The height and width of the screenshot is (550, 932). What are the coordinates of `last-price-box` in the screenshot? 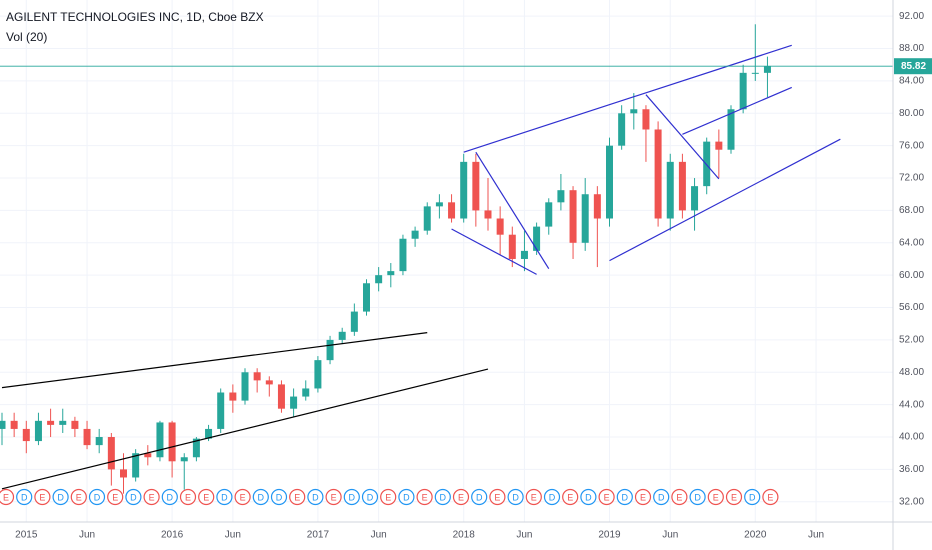 It's located at (913, 66).